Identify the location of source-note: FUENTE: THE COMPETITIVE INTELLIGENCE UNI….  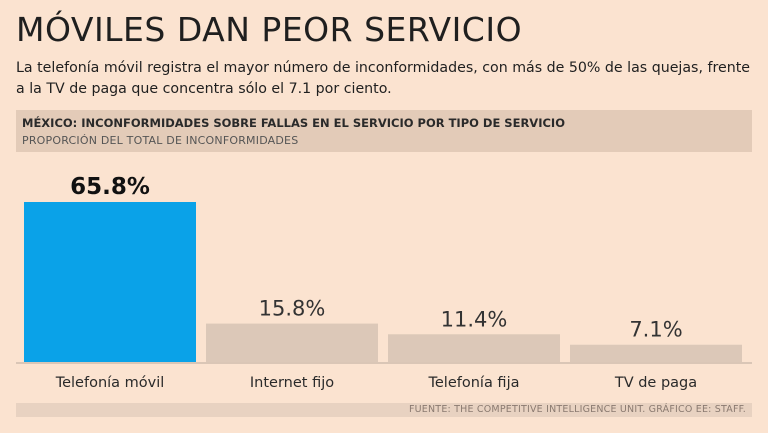
(577, 409).